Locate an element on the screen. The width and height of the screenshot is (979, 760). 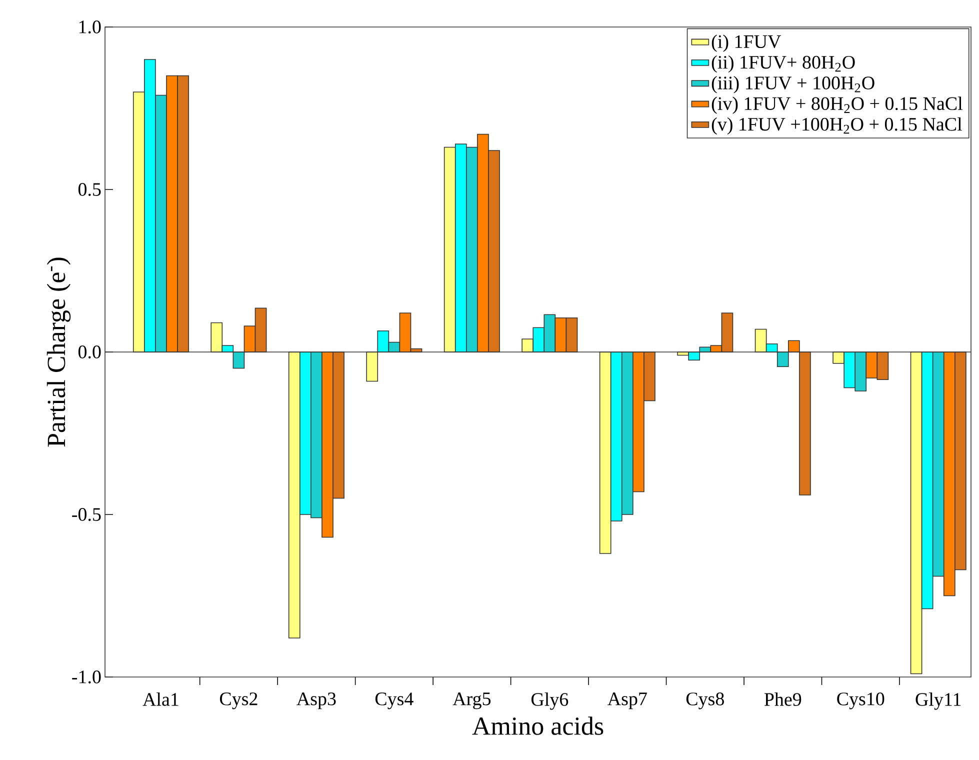
legend-label: (i) 1FUV is located at coordinates (747, 43).